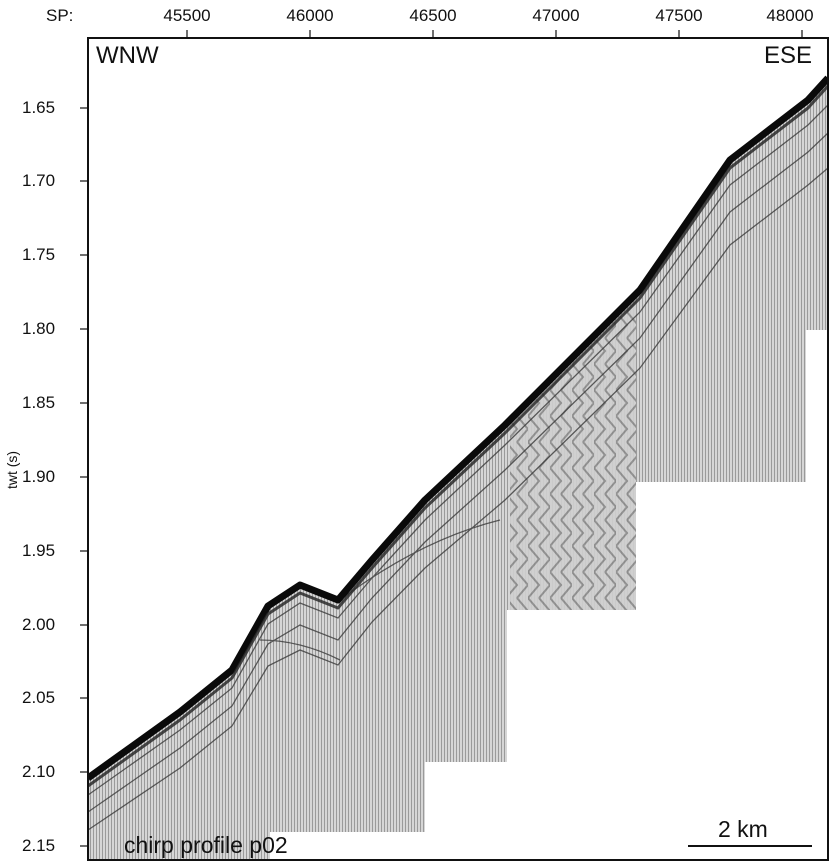 Image resolution: width=837 pixels, height=866 pixels. What do you see at coordinates (206, 845) in the screenshot?
I see `profile-label: chirp profile p02` at bounding box center [206, 845].